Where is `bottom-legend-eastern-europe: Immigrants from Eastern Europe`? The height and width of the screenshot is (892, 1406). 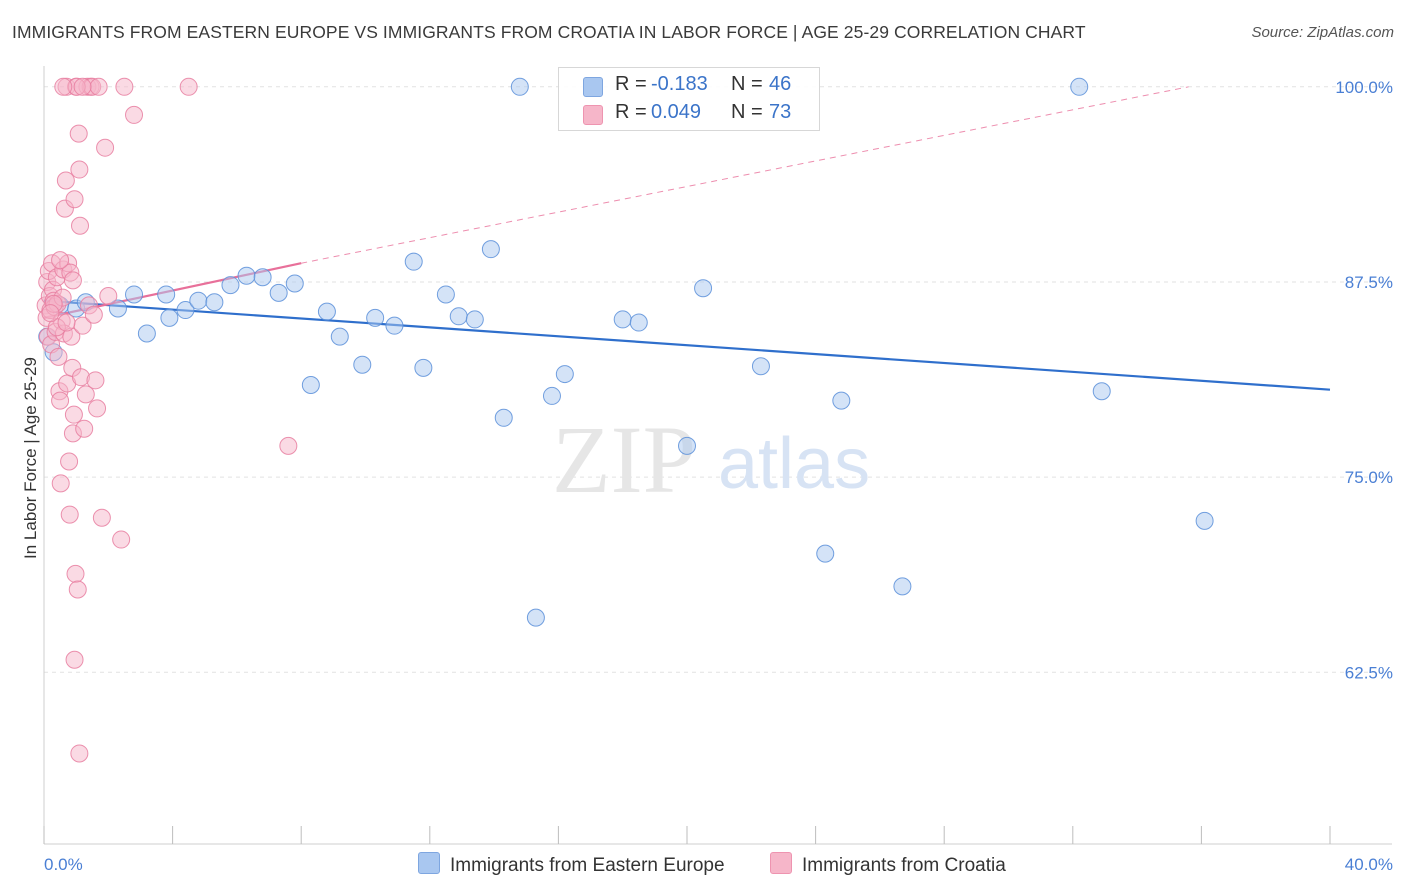 bottom-legend-eastern-europe: Immigrants from Eastern Europe is located at coordinates (571, 865).